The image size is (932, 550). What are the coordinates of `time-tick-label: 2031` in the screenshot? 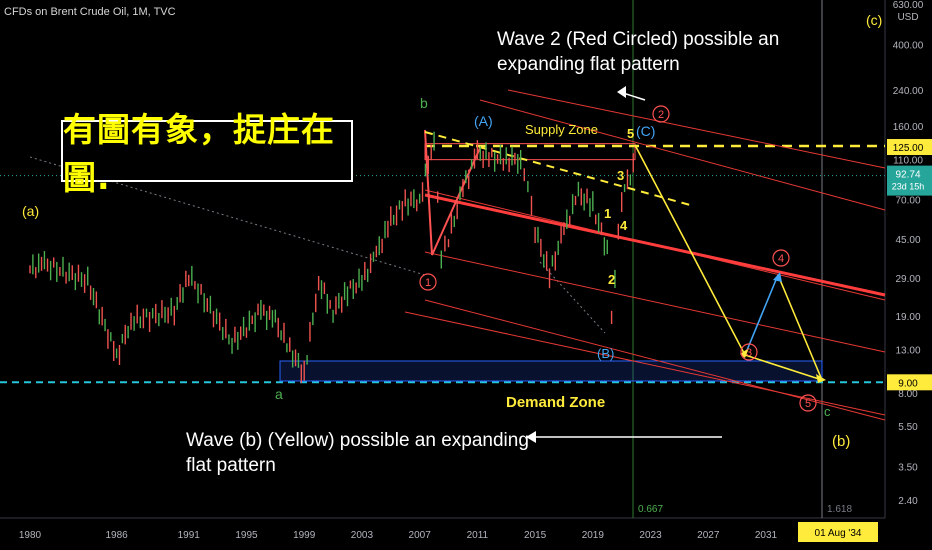 It's located at (766, 535).